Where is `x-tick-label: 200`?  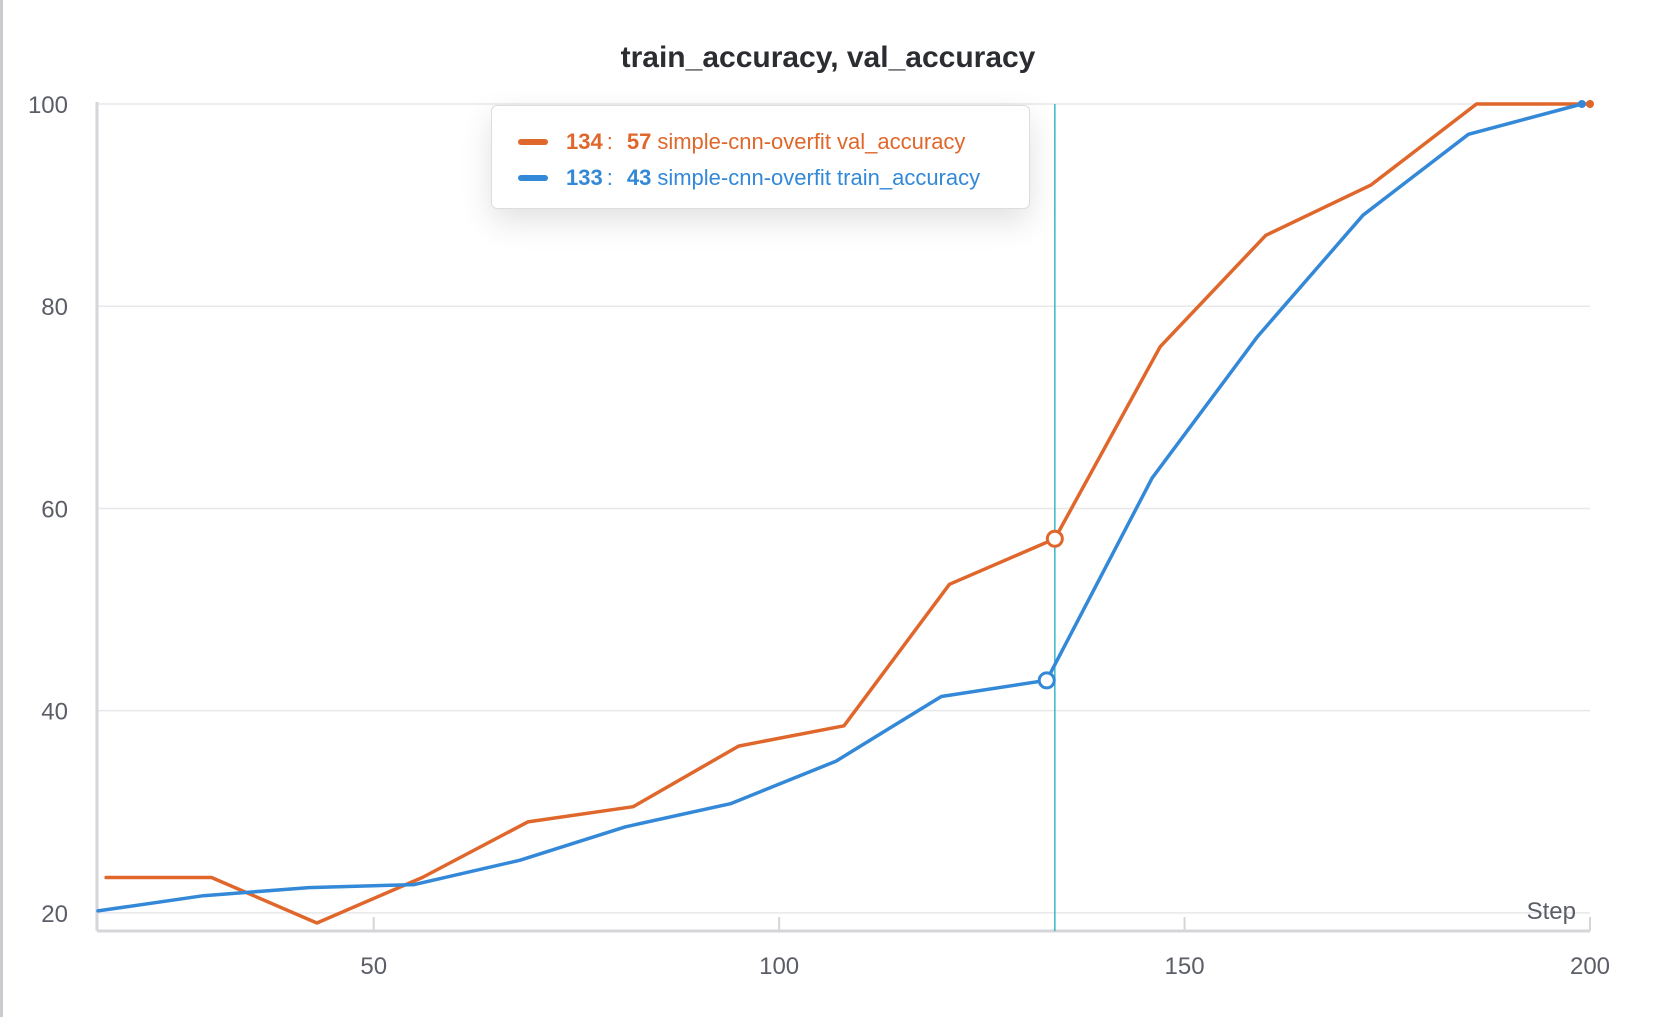
x-tick-label: 200 is located at coordinates (1590, 966).